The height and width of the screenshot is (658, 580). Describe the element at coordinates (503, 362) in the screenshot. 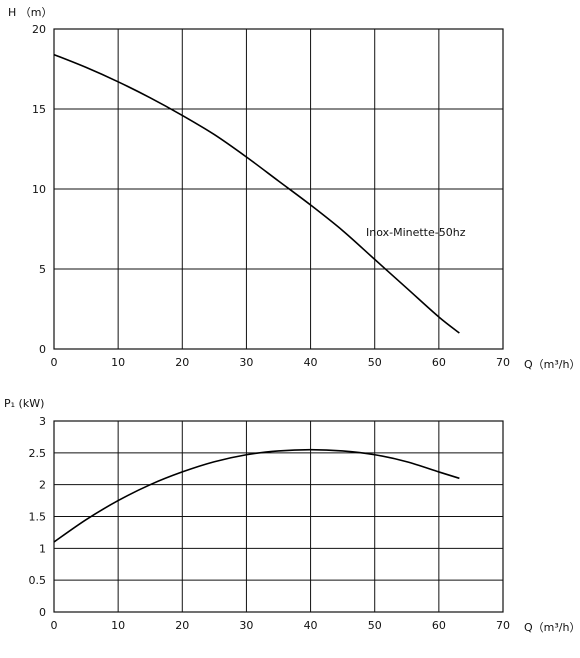

I see `head-x-tick-70: 70` at that location.